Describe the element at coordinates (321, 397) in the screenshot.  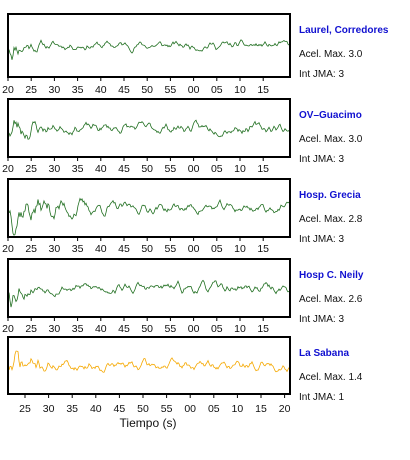
I see `intensity-label: Int JMA: 1` at that location.